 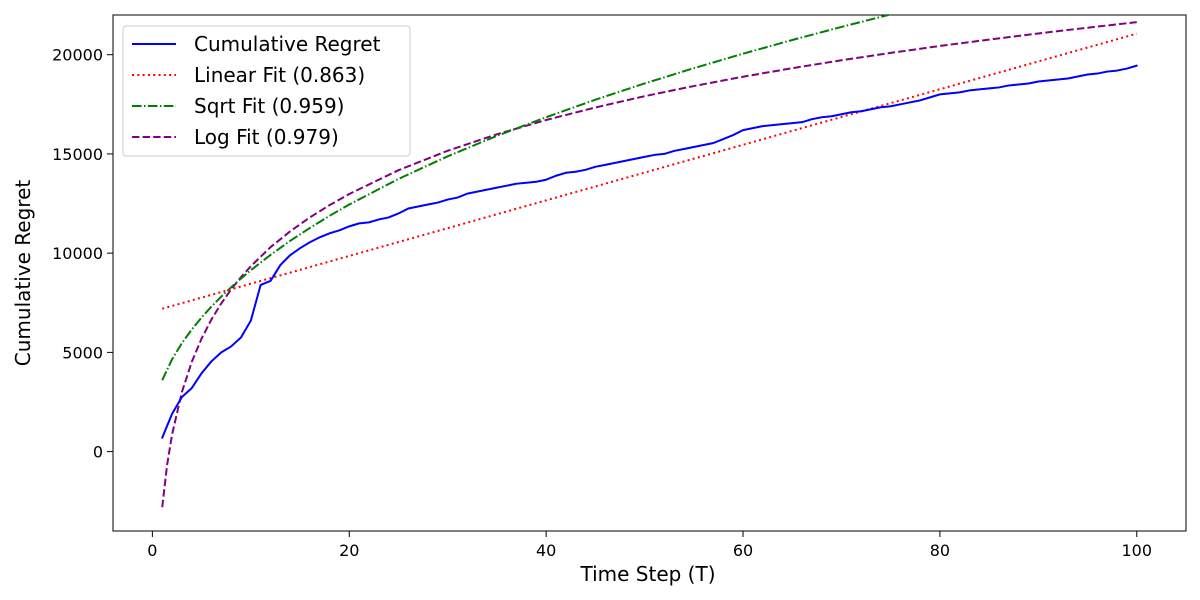 What do you see at coordinates (77, 55) in the screenshot?
I see `y-tick-label-4: 20000` at bounding box center [77, 55].